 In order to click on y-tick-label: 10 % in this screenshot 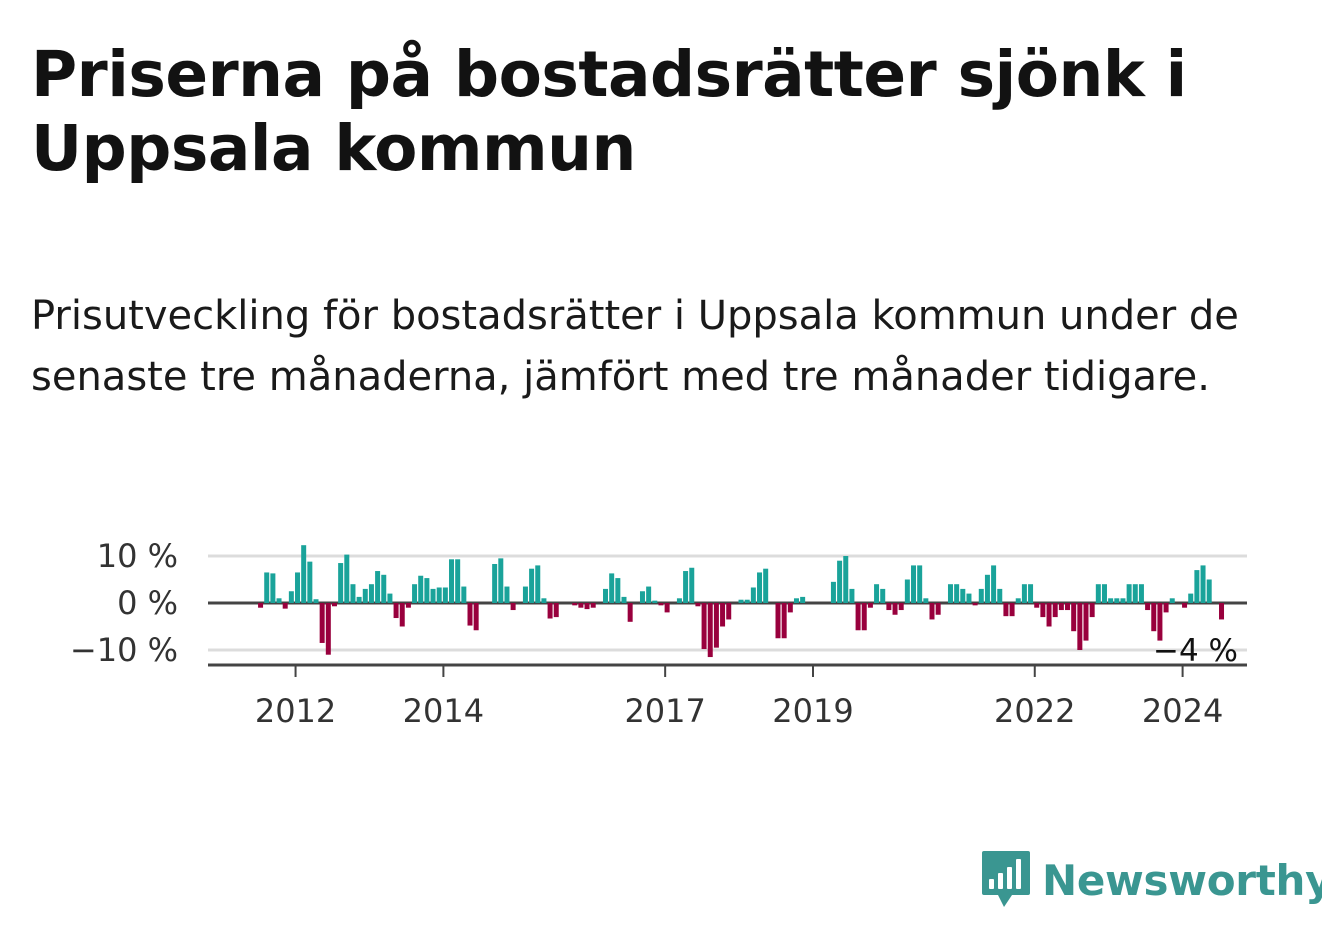, I will do `click(137, 556)`.